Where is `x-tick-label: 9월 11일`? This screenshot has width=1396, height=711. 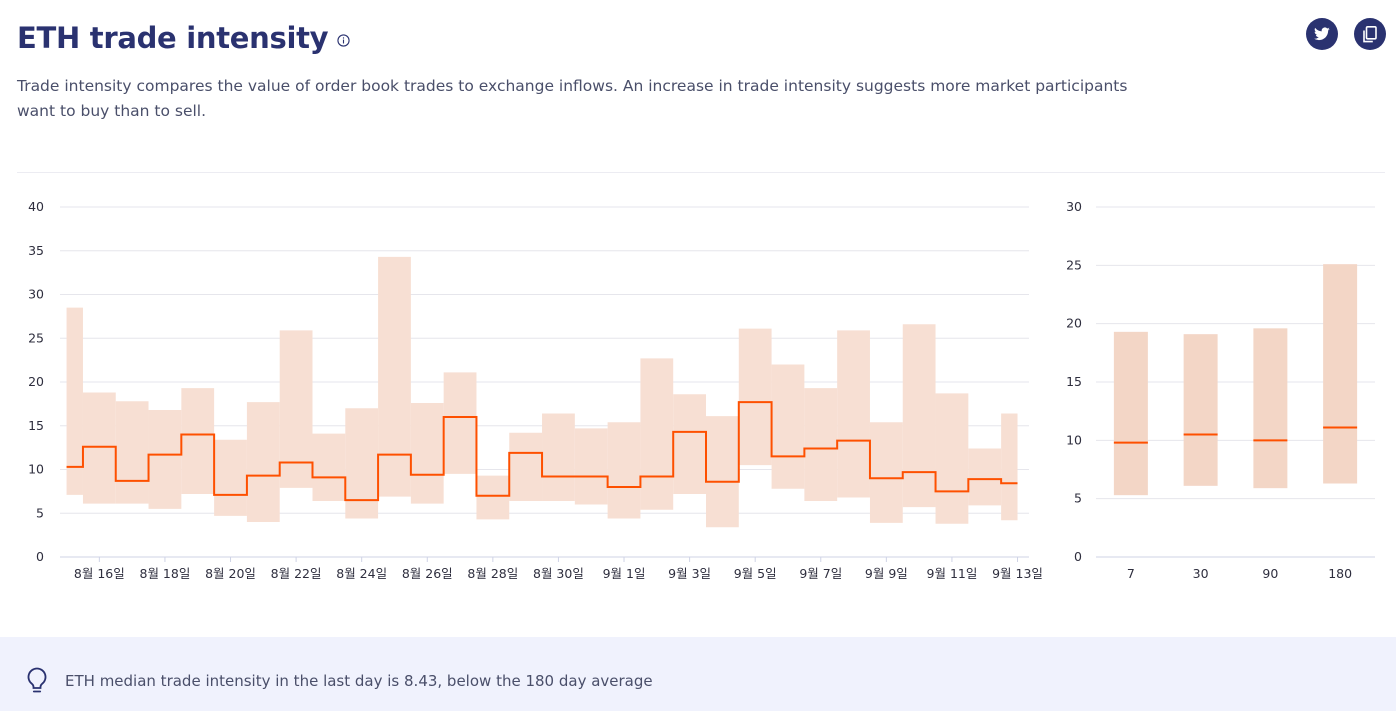 x-tick-label: 9월 11일 is located at coordinates (952, 573).